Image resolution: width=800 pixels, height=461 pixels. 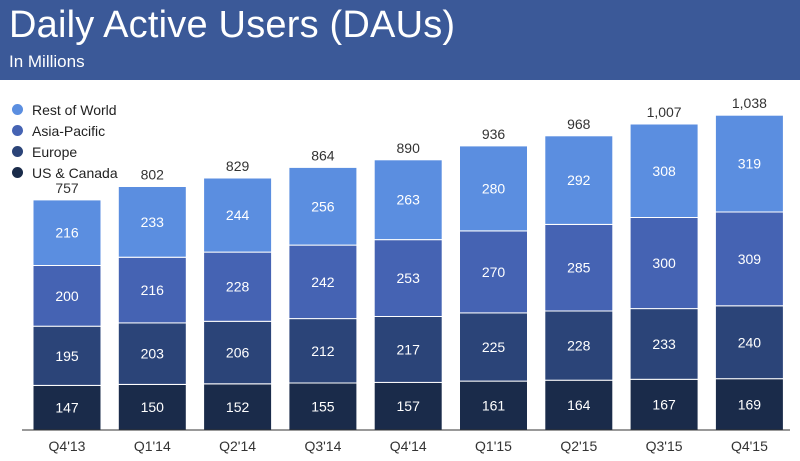 I want to click on bar-value-label: 147, so click(x=67, y=408).